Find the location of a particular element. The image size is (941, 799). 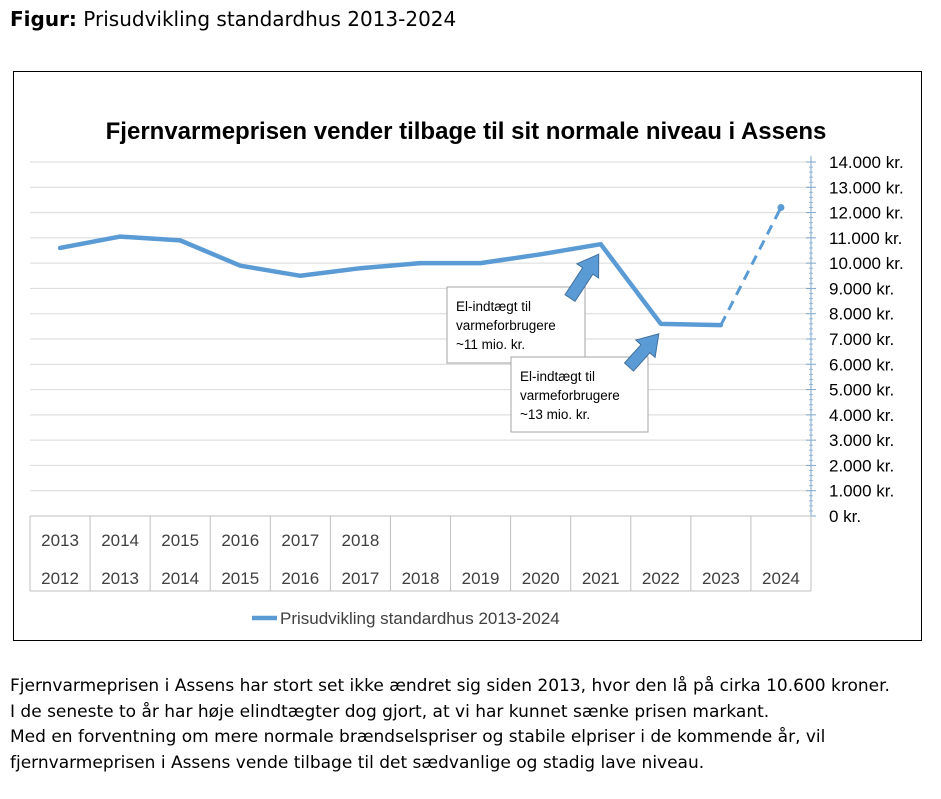

y-tick-label: 5.000 kr. is located at coordinates (861, 390).